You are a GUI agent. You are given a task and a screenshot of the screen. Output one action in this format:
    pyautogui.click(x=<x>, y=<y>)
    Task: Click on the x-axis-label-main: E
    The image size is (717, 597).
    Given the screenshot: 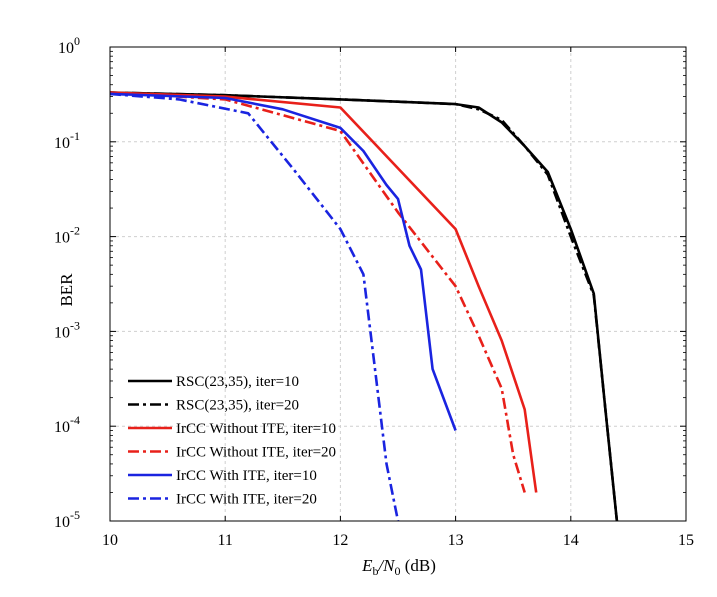 What is the action you would take?
    pyautogui.click(x=367, y=565)
    